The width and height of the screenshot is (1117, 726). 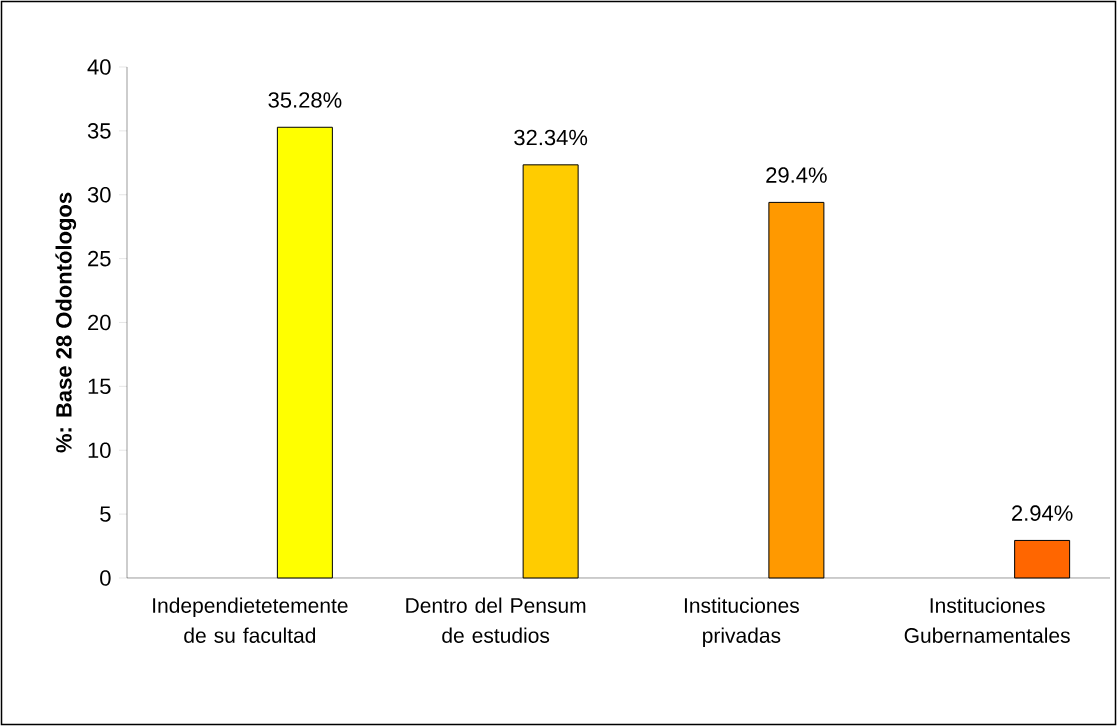 I want to click on data-label: 29.4%, so click(x=796, y=175).